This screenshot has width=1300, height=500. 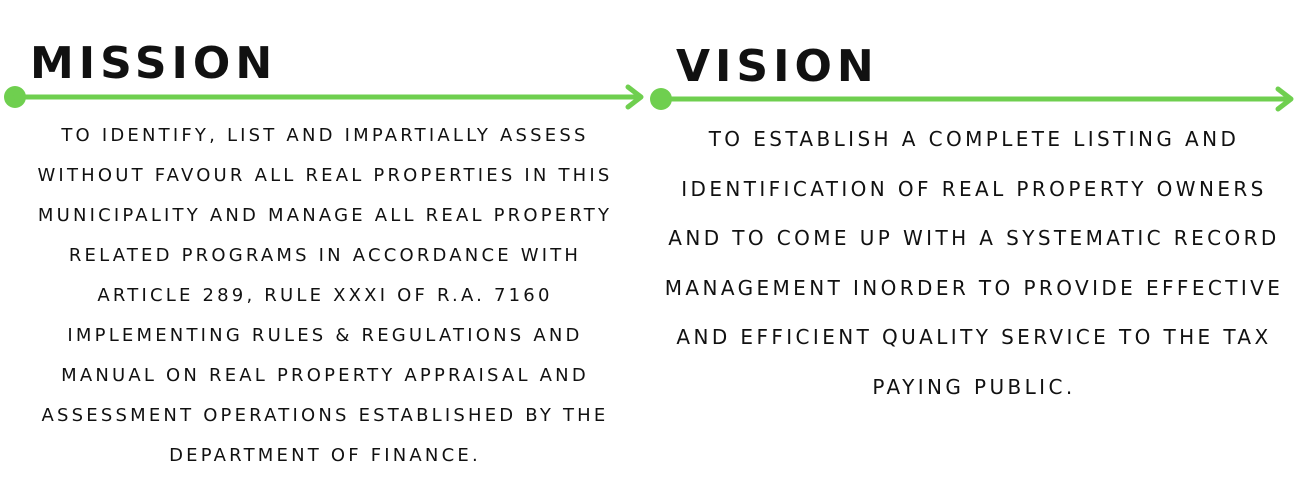 What do you see at coordinates (154, 63) in the screenshot?
I see `mission-heading: MISSION` at bounding box center [154, 63].